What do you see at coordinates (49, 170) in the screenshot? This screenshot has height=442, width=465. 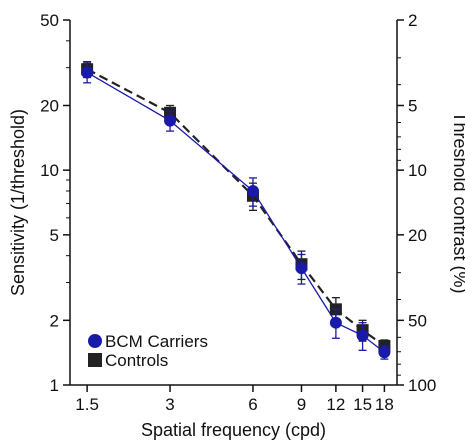 I see `y-tick-label: 10` at bounding box center [49, 170].